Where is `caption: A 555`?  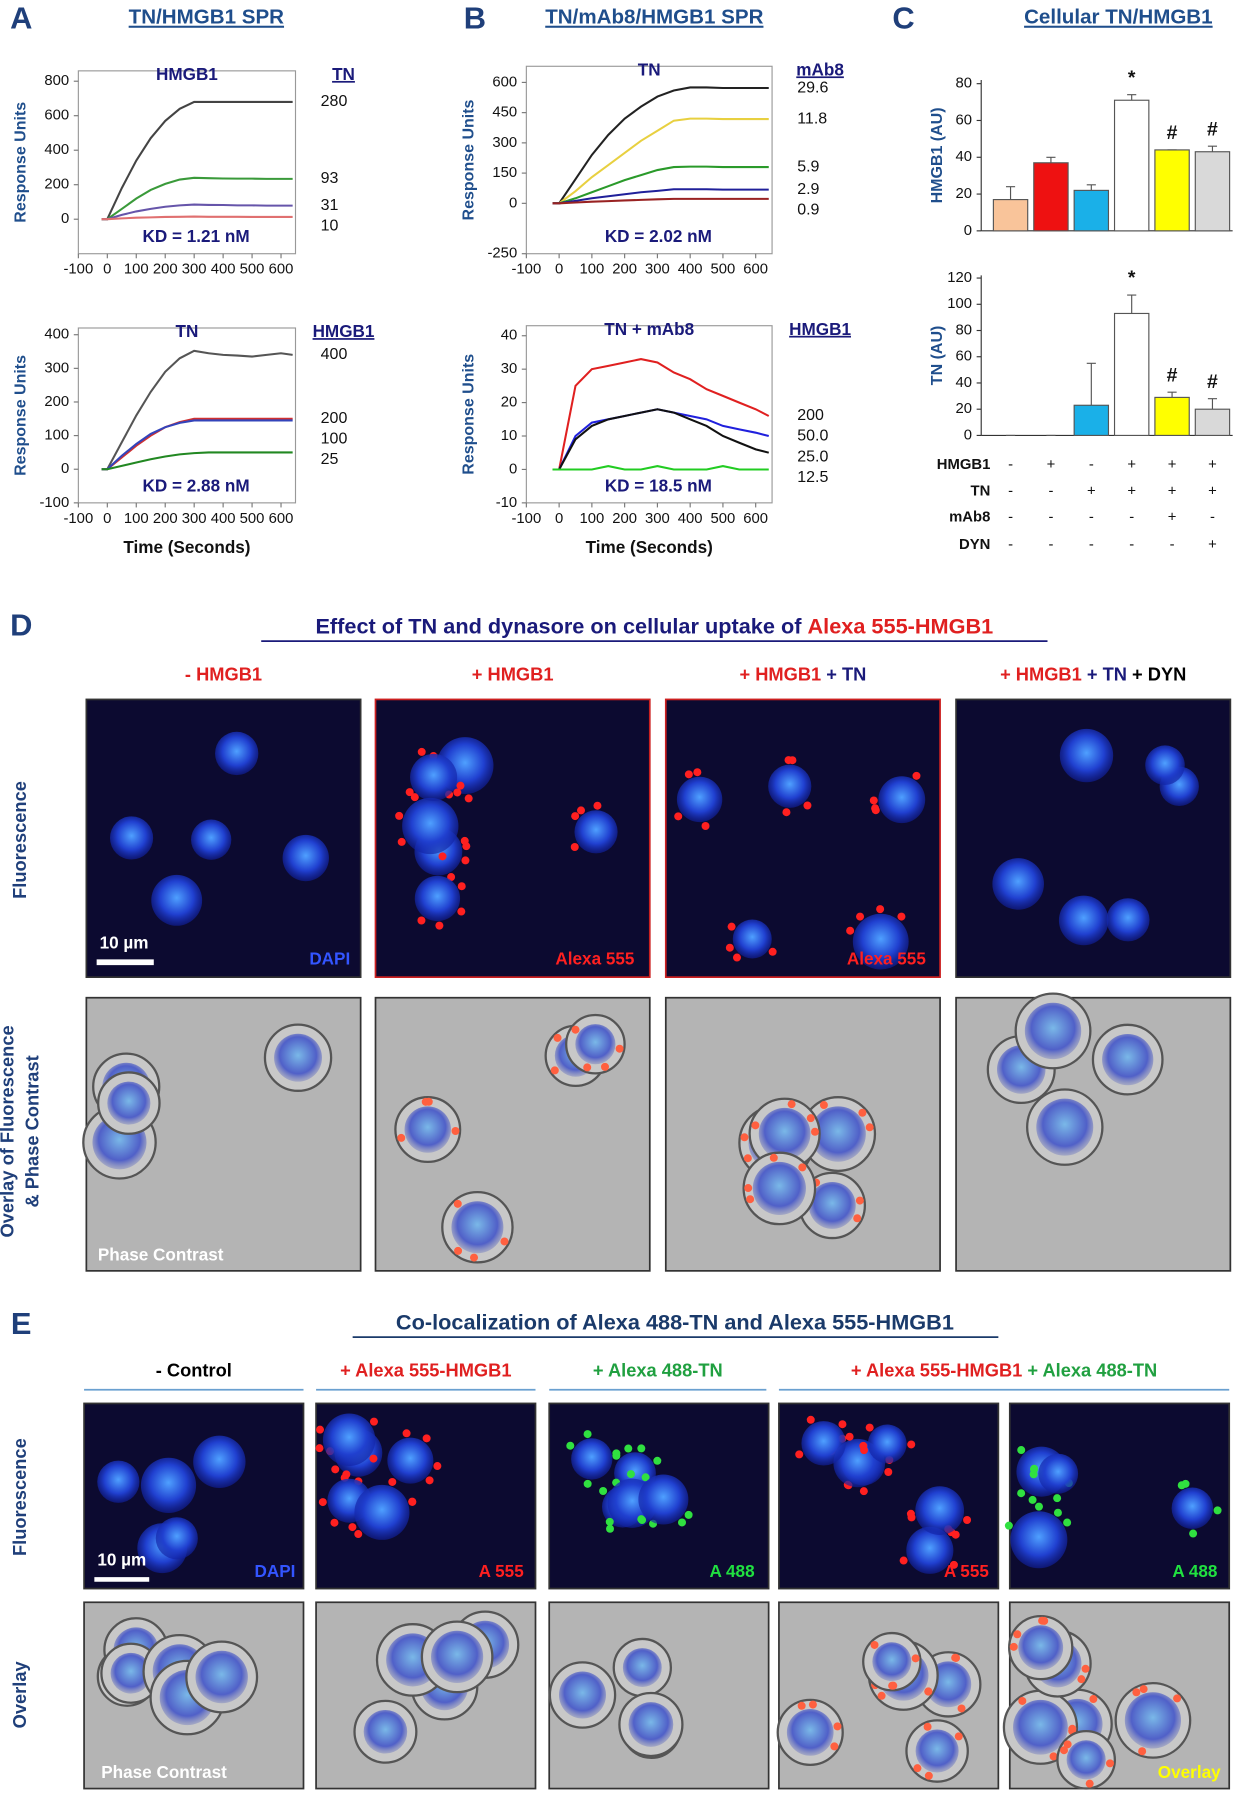
caption: A 555 is located at coordinates (967, 1571).